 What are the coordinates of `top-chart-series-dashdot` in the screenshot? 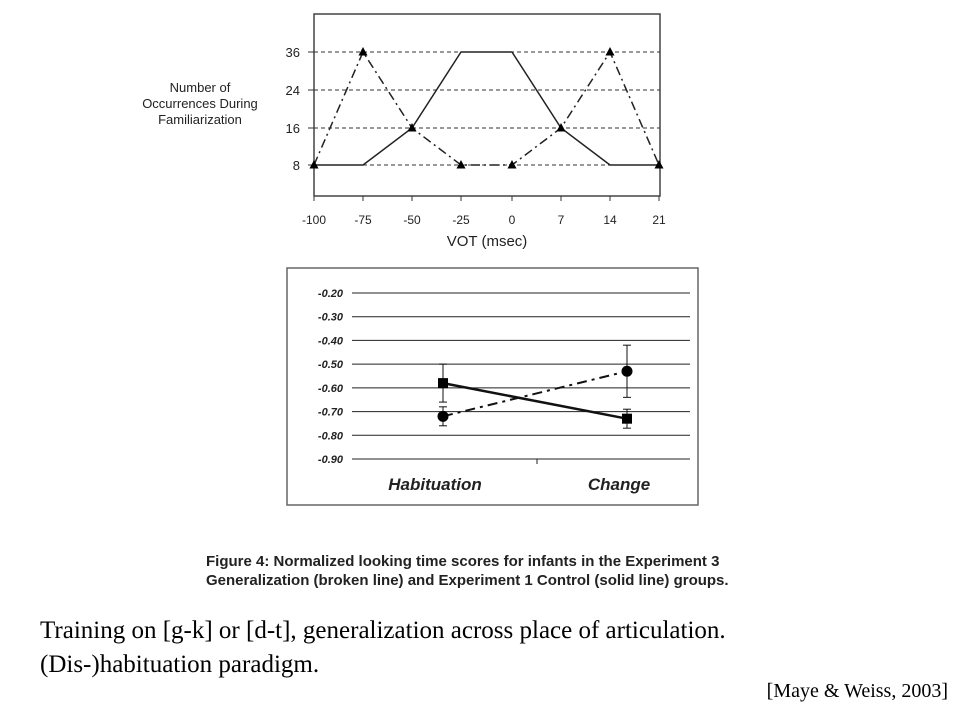 It's located at (486, 108).